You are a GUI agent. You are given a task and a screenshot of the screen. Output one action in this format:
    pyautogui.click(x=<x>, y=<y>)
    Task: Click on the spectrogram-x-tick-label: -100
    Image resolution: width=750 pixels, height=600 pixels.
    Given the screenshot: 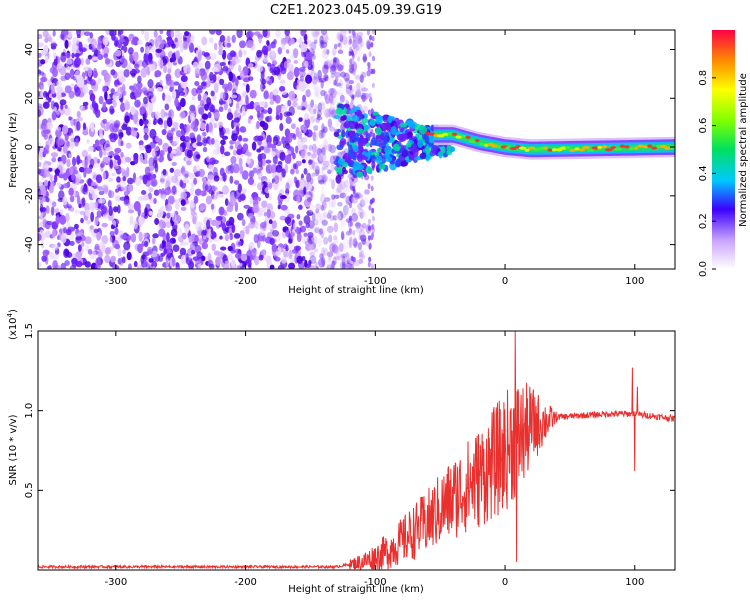 What is the action you would take?
    pyautogui.click(x=375, y=281)
    